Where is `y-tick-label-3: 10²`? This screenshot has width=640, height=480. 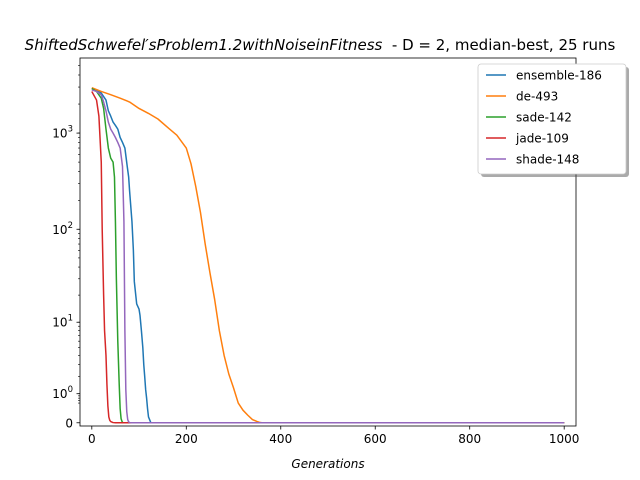 y-tick-label-3: 10² is located at coordinates (62, 229).